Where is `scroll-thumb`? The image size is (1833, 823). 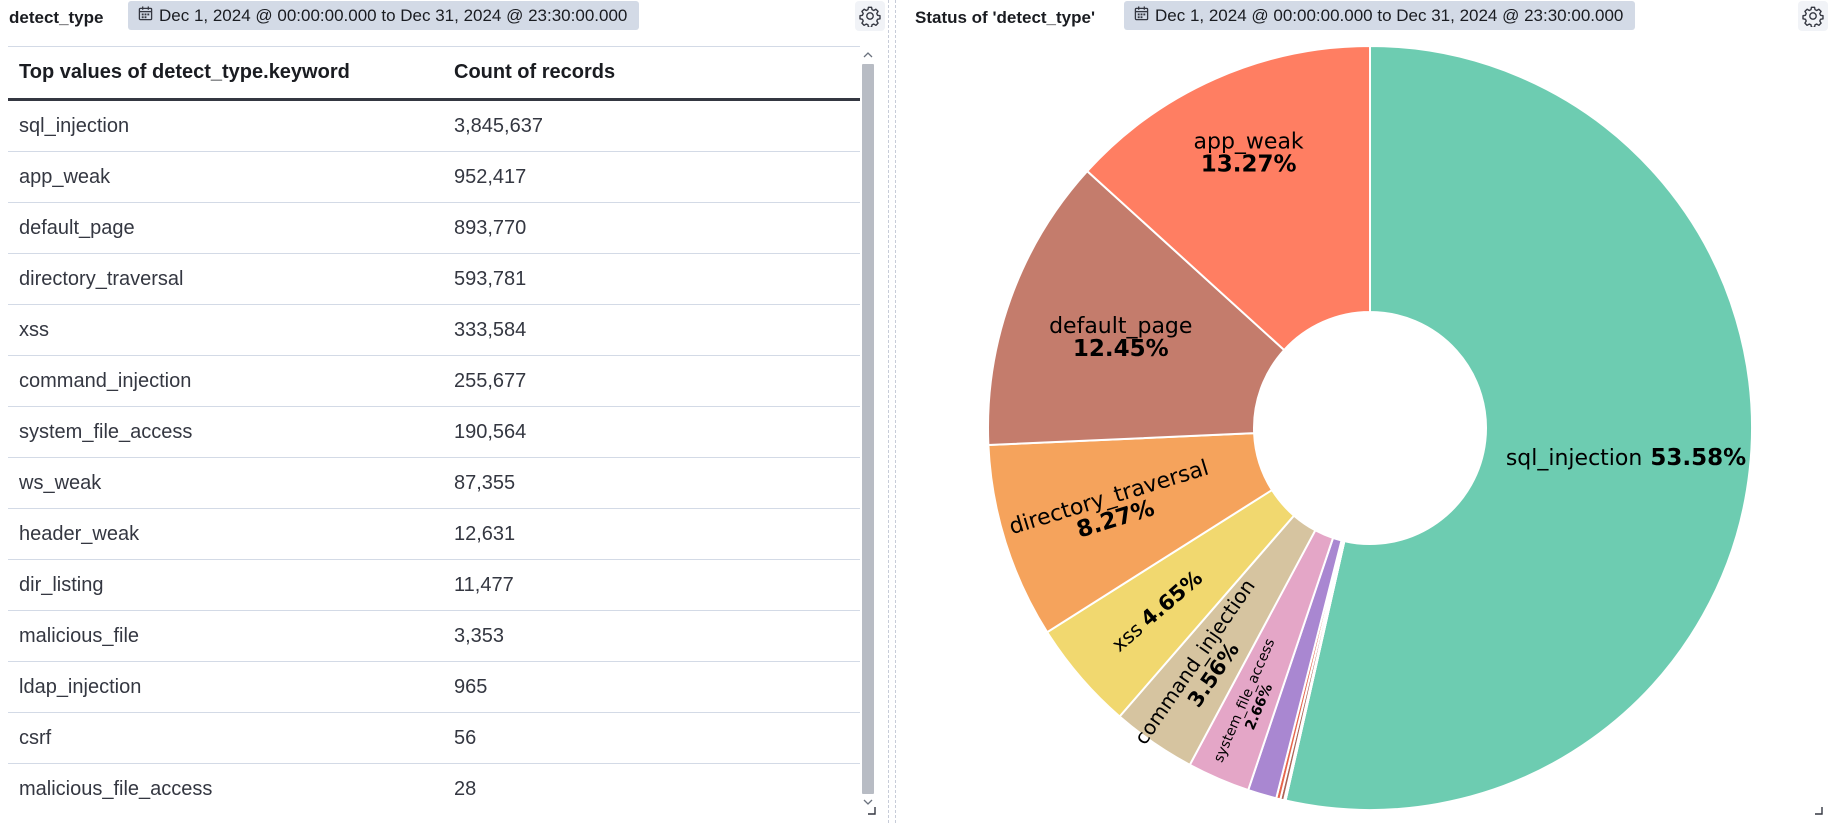
scroll-thumb is located at coordinates (868, 429).